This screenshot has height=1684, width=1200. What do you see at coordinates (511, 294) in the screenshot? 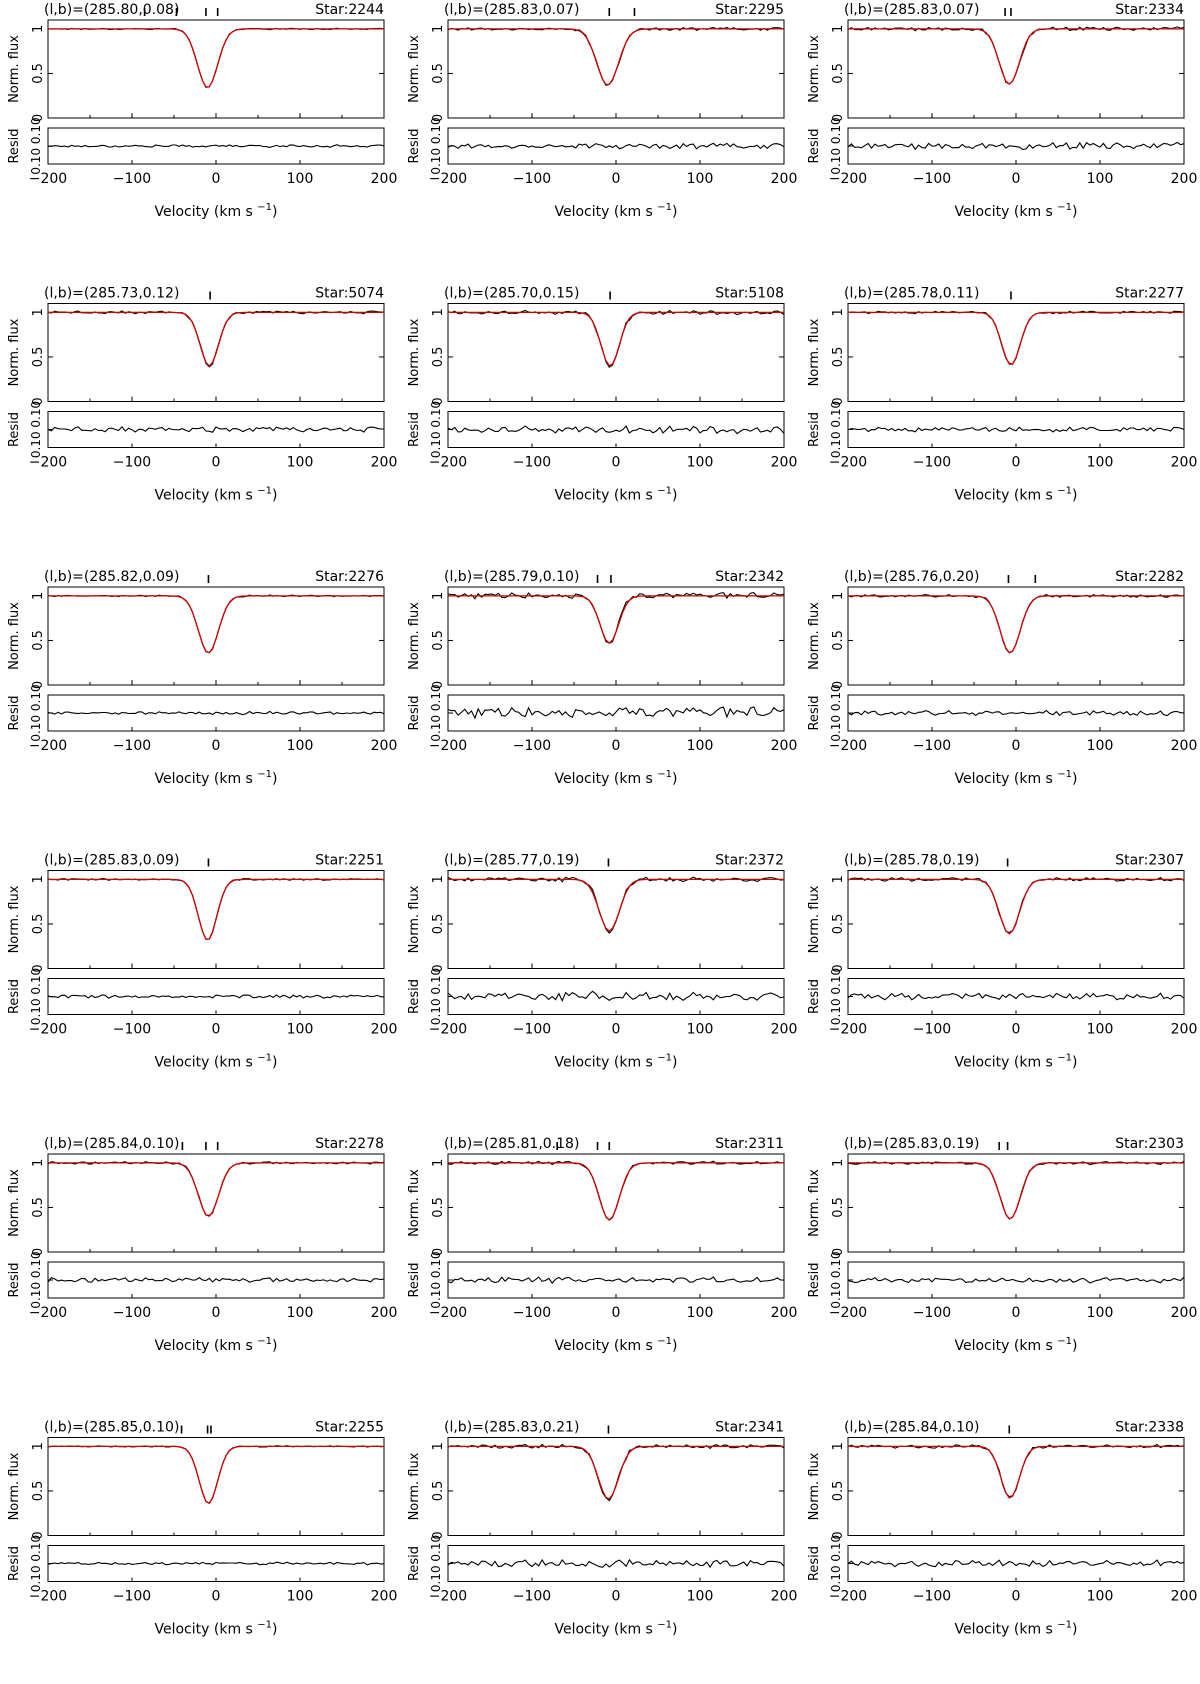
I see `panel-coords: (l,b)=(285.70,0.15)` at bounding box center [511, 294].